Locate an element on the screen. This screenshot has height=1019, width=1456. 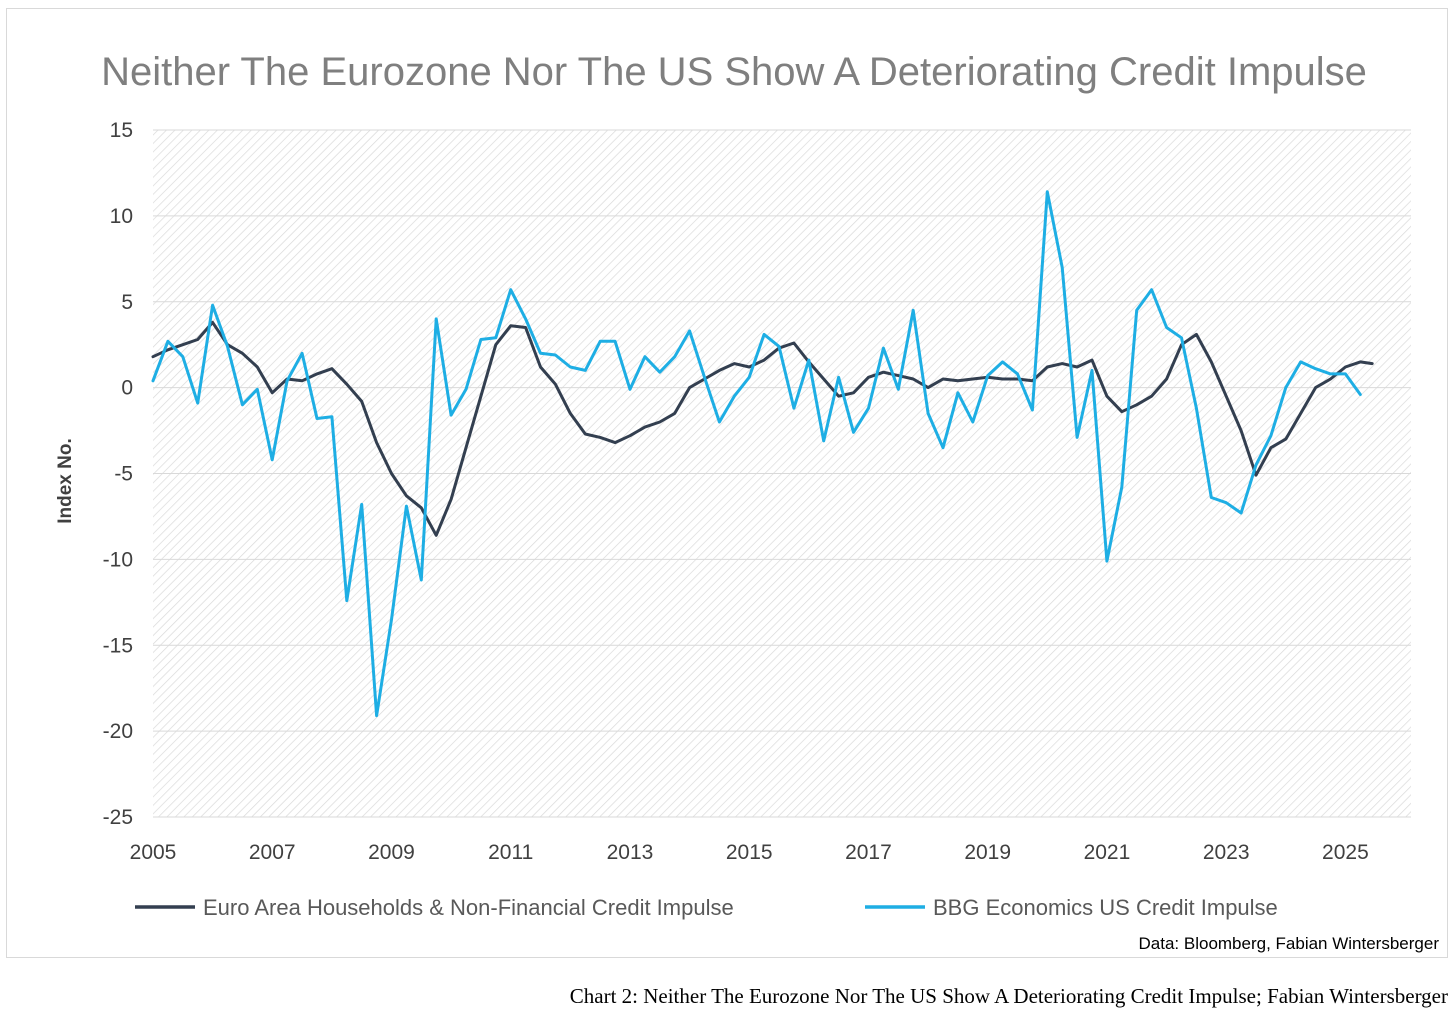
source-note: Data: Bloomberg, Fabian Wintersberger is located at coordinates (1289, 943).